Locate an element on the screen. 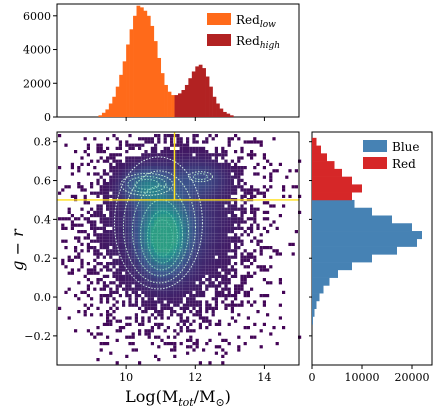 This screenshot has width=436, height=409. legend-swatch-red-high is located at coordinates (219, 40).